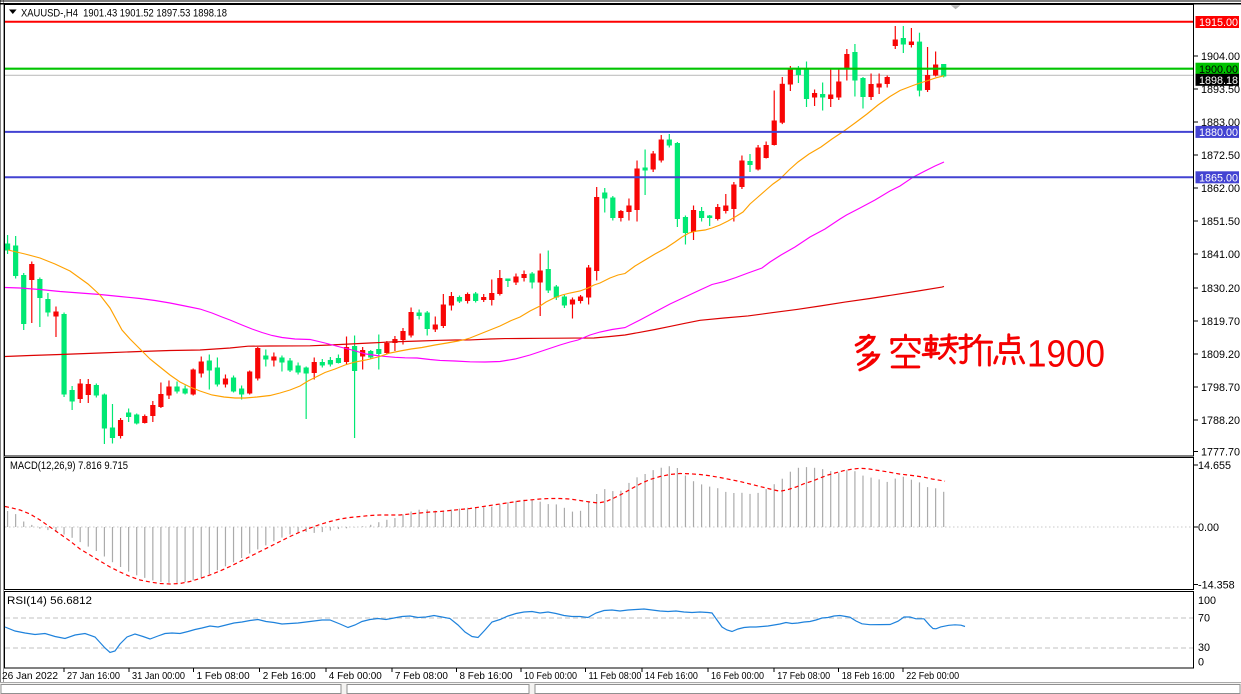 The height and width of the screenshot is (694, 1241). I want to click on svg-text: 1898.18, so click(1218, 81).